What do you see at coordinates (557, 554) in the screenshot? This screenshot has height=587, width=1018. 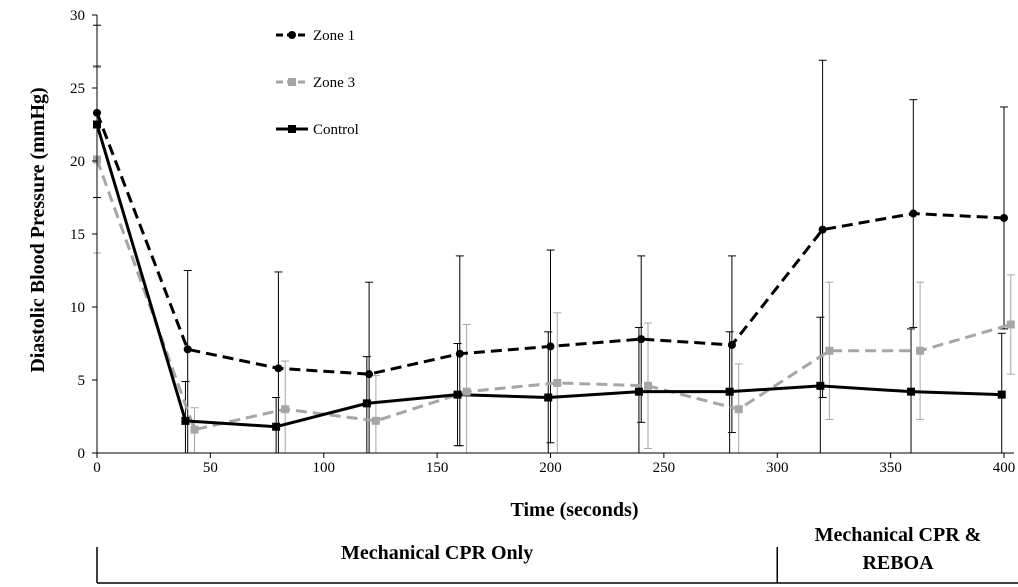 I see `phase-annotations: Mechanical CPR Only Mechanical CPR & REBOA` at bounding box center [557, 554].